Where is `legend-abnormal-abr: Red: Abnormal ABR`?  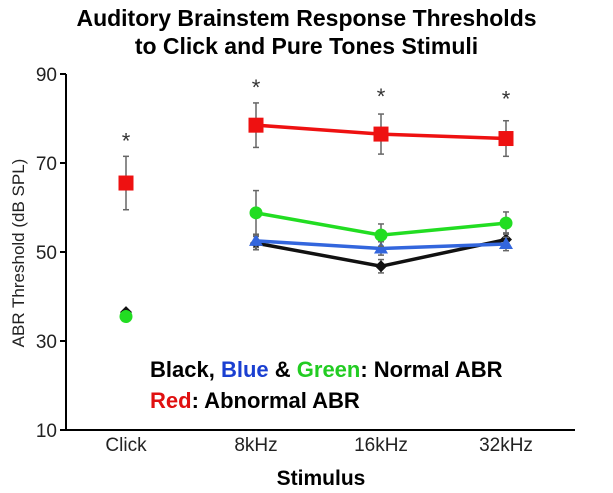
legend-abnormal-abr: Red: Abnormal ABR is located at coordinates (255, 401).